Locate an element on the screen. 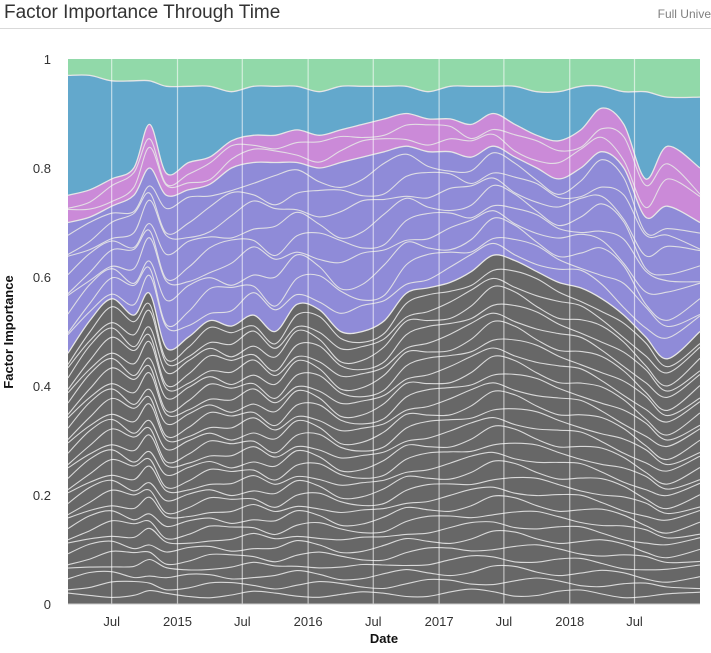  area-green is located at coordinates (384, 78).